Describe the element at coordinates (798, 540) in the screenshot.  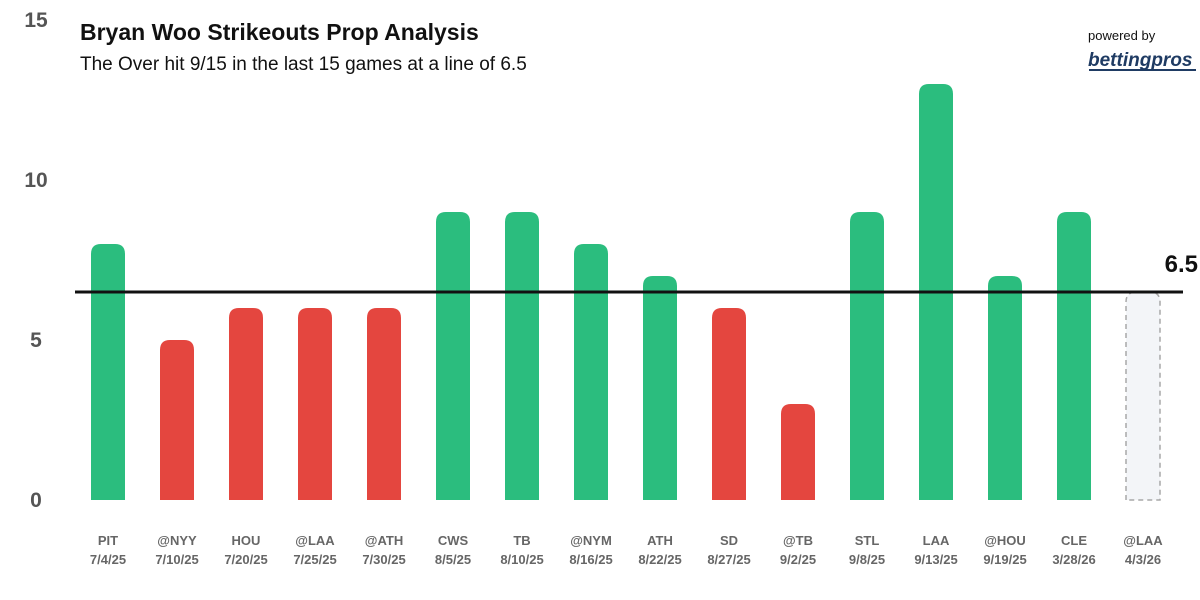
I see `x-tick-opponent: @TB` at that location.